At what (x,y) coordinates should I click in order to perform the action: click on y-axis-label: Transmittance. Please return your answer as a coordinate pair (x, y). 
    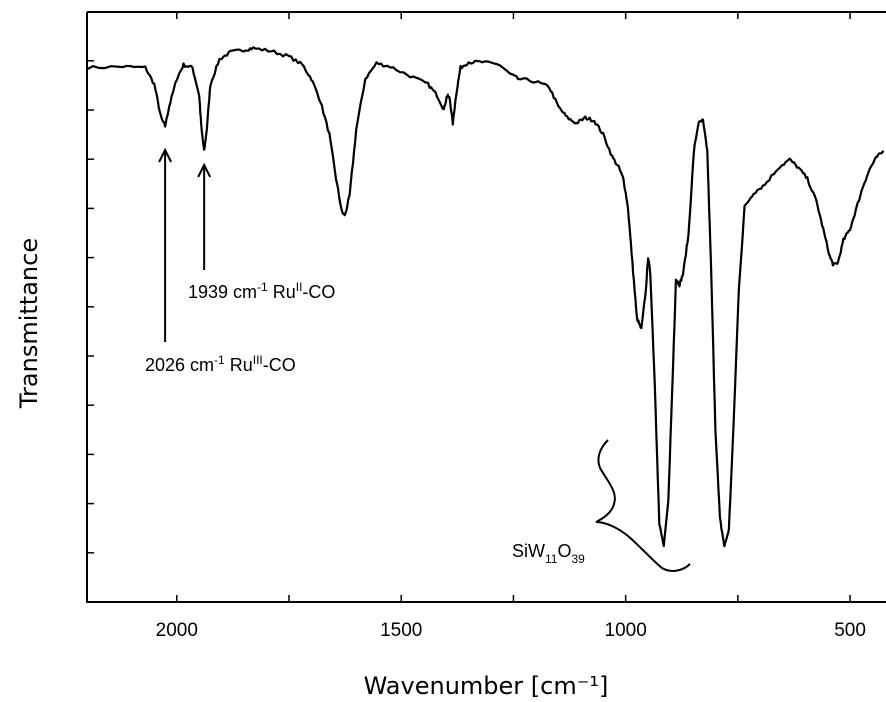
    Looking at the image, I should click on (29, 323).